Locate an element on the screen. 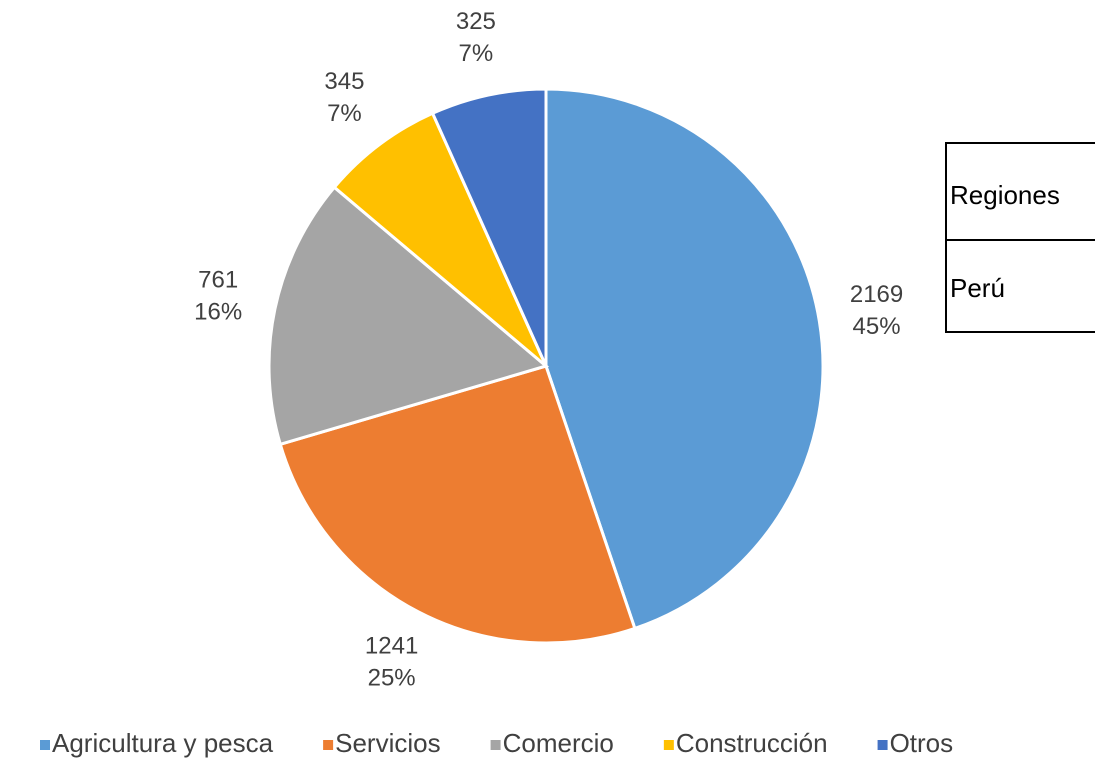  side-table: Regiones Perú is located at coordinates (1020, 237).